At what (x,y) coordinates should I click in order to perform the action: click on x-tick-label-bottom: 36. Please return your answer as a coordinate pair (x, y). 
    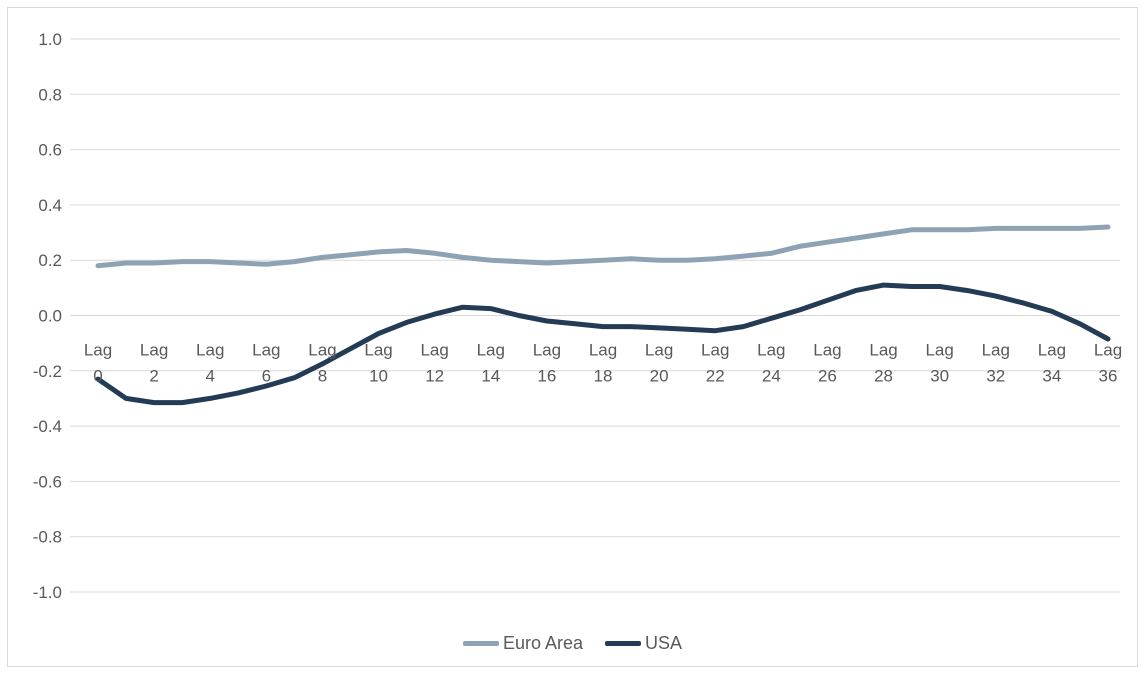
    Looking at the image, I should click on (1108, 376).